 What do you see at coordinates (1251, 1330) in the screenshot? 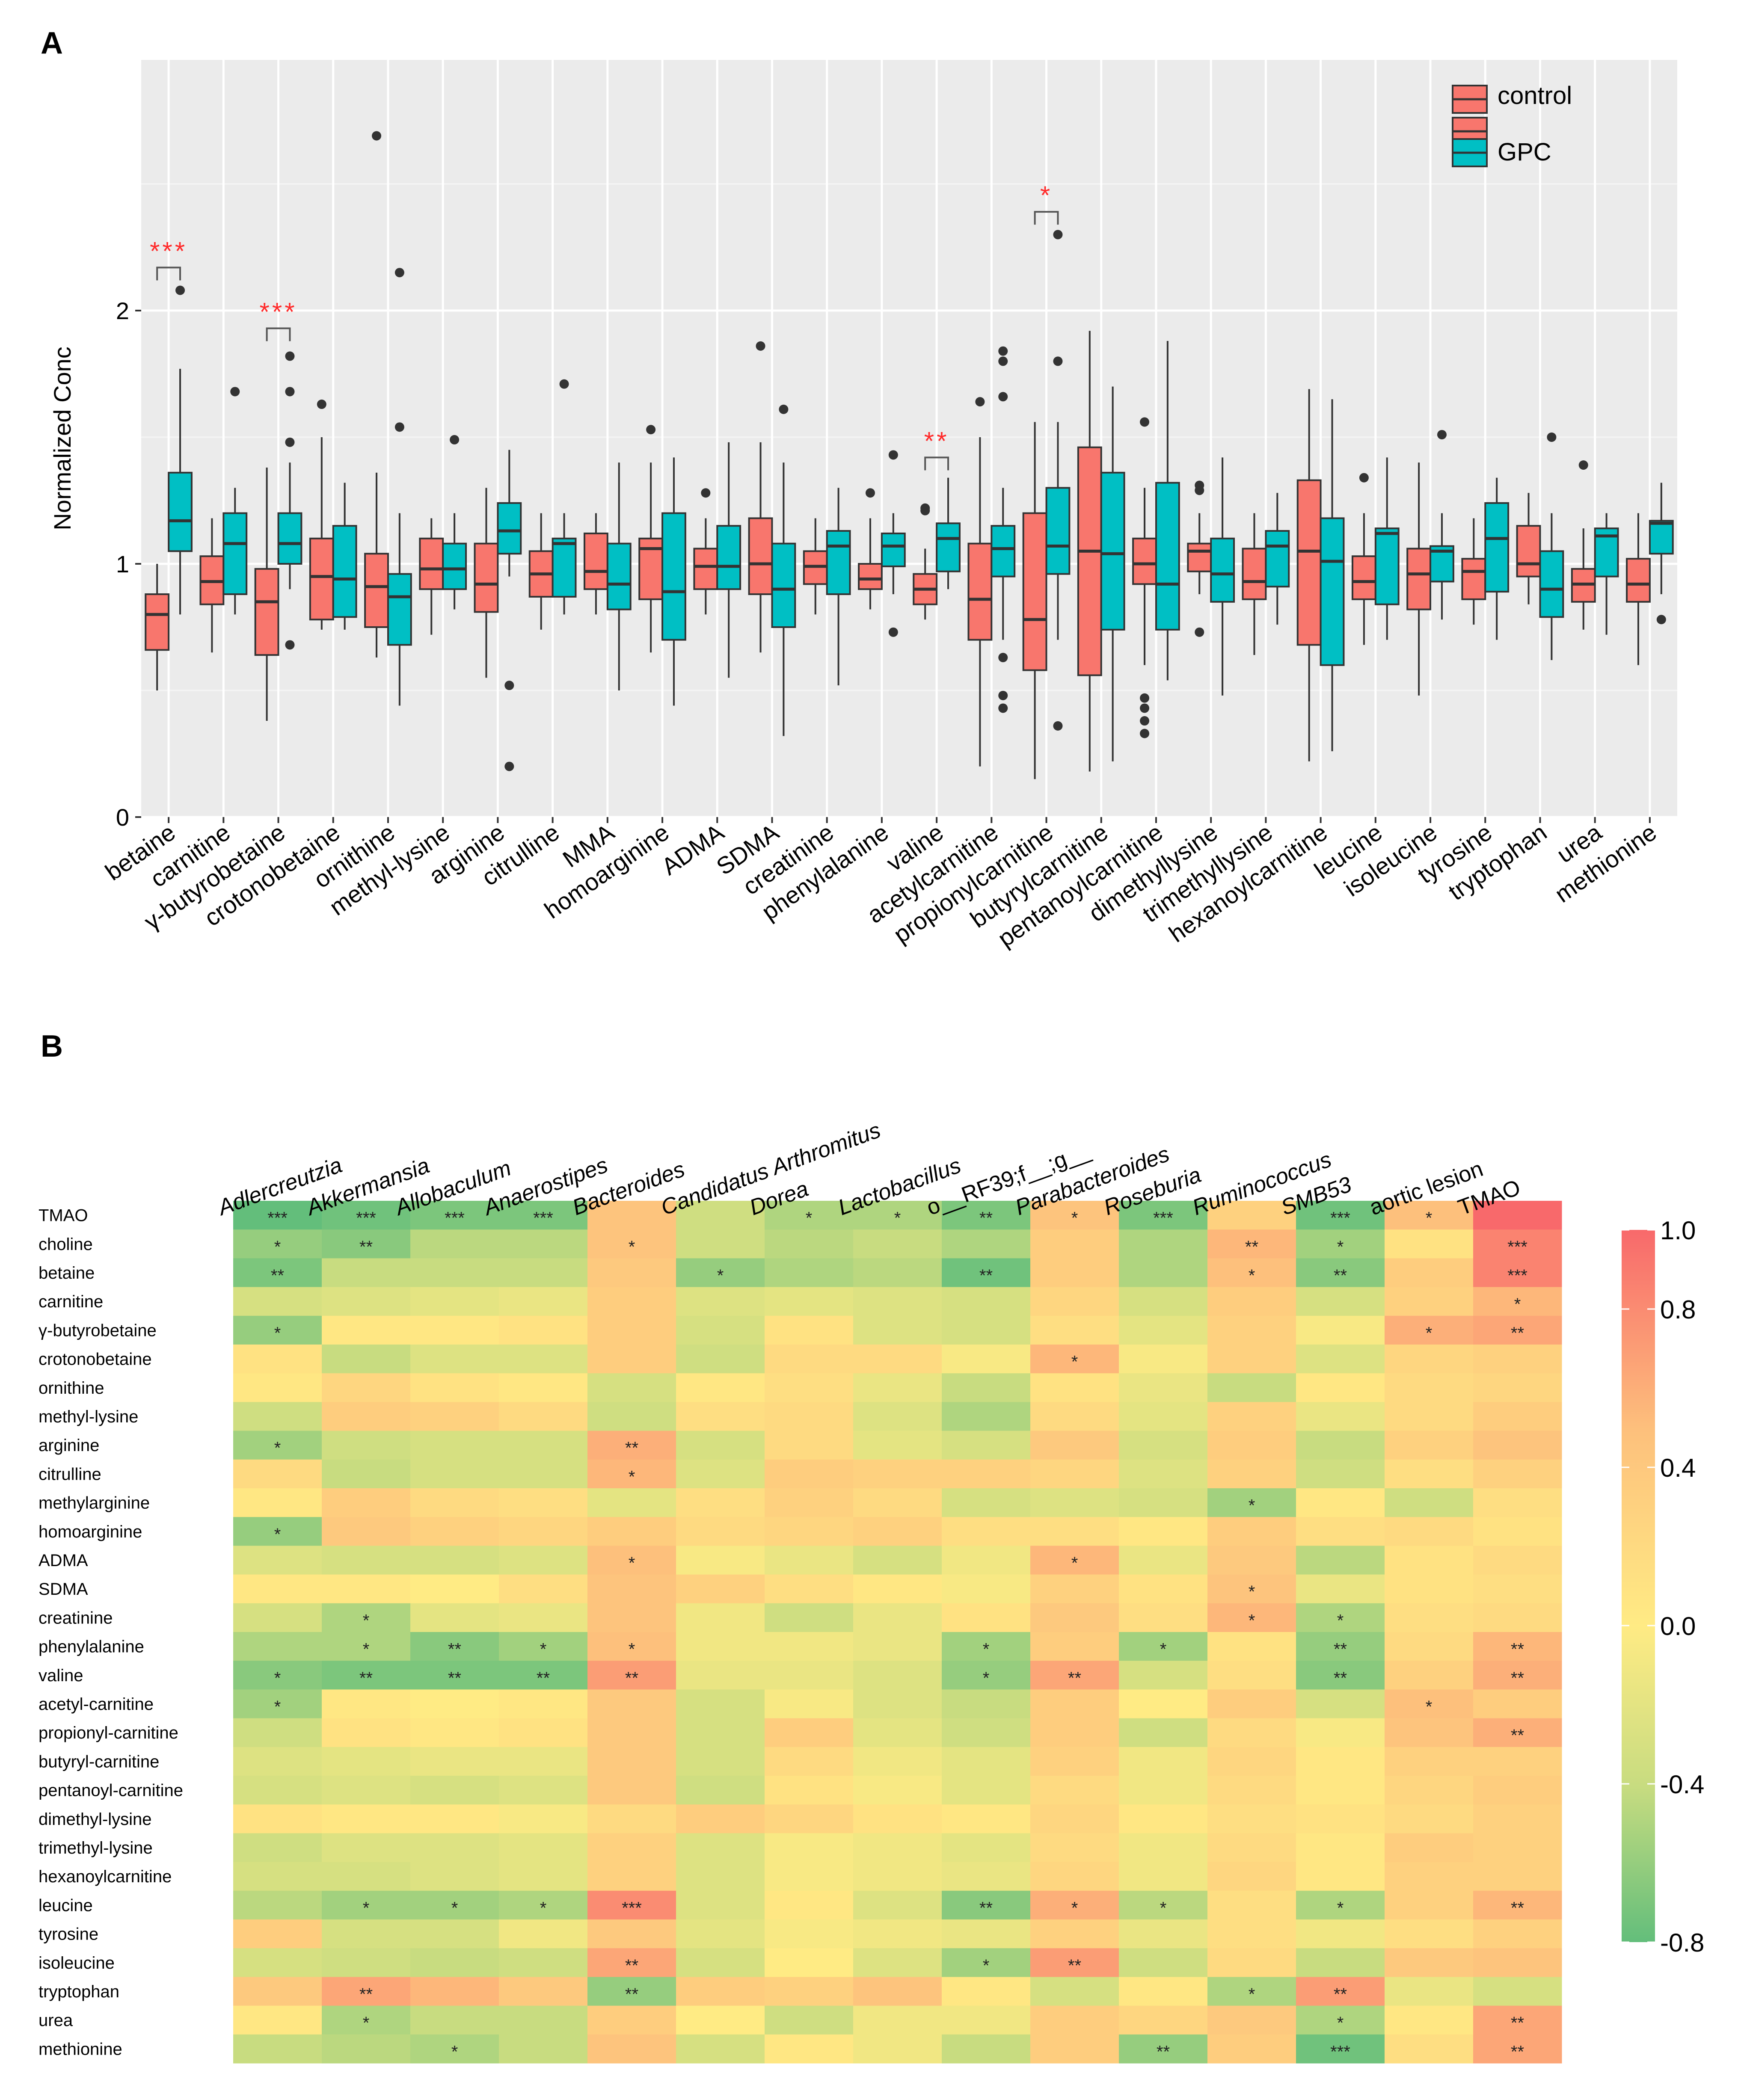
I see `cell-butyrobetaine-ruminococcus` at bounding box center [1251, 1330].